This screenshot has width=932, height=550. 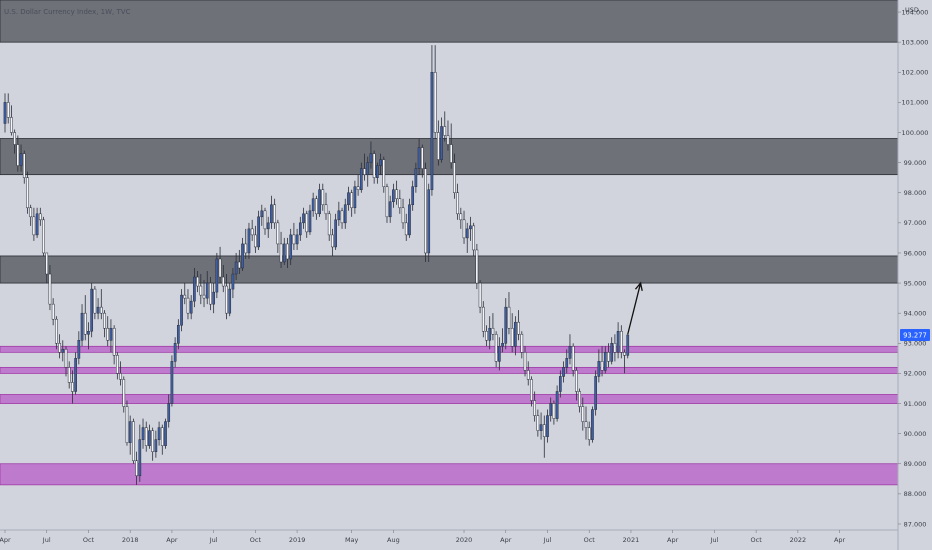 I want to click on price-tick-label: 95.000, so click(x=915, y=283).